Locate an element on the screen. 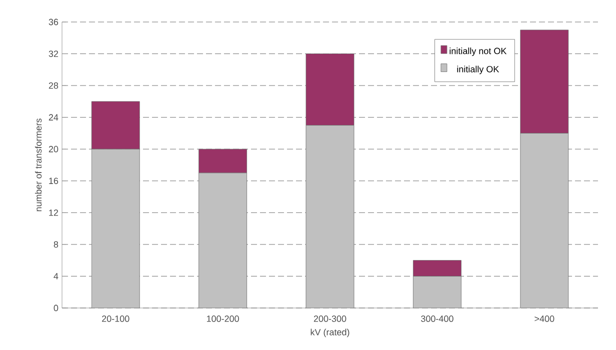 The height and width of the screenshot is (350, 616). x-tick-label: >400 is located at coordinates (544, 319).